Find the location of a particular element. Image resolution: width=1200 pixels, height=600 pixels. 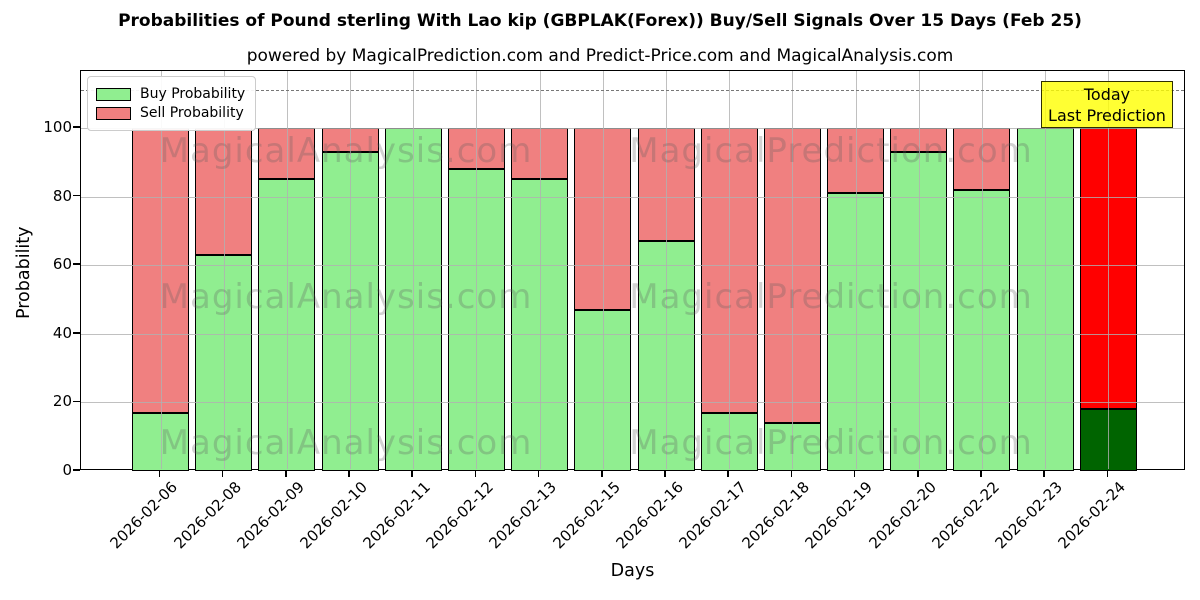

legend-item: Sell Probability is located at coordinates (170, 113).